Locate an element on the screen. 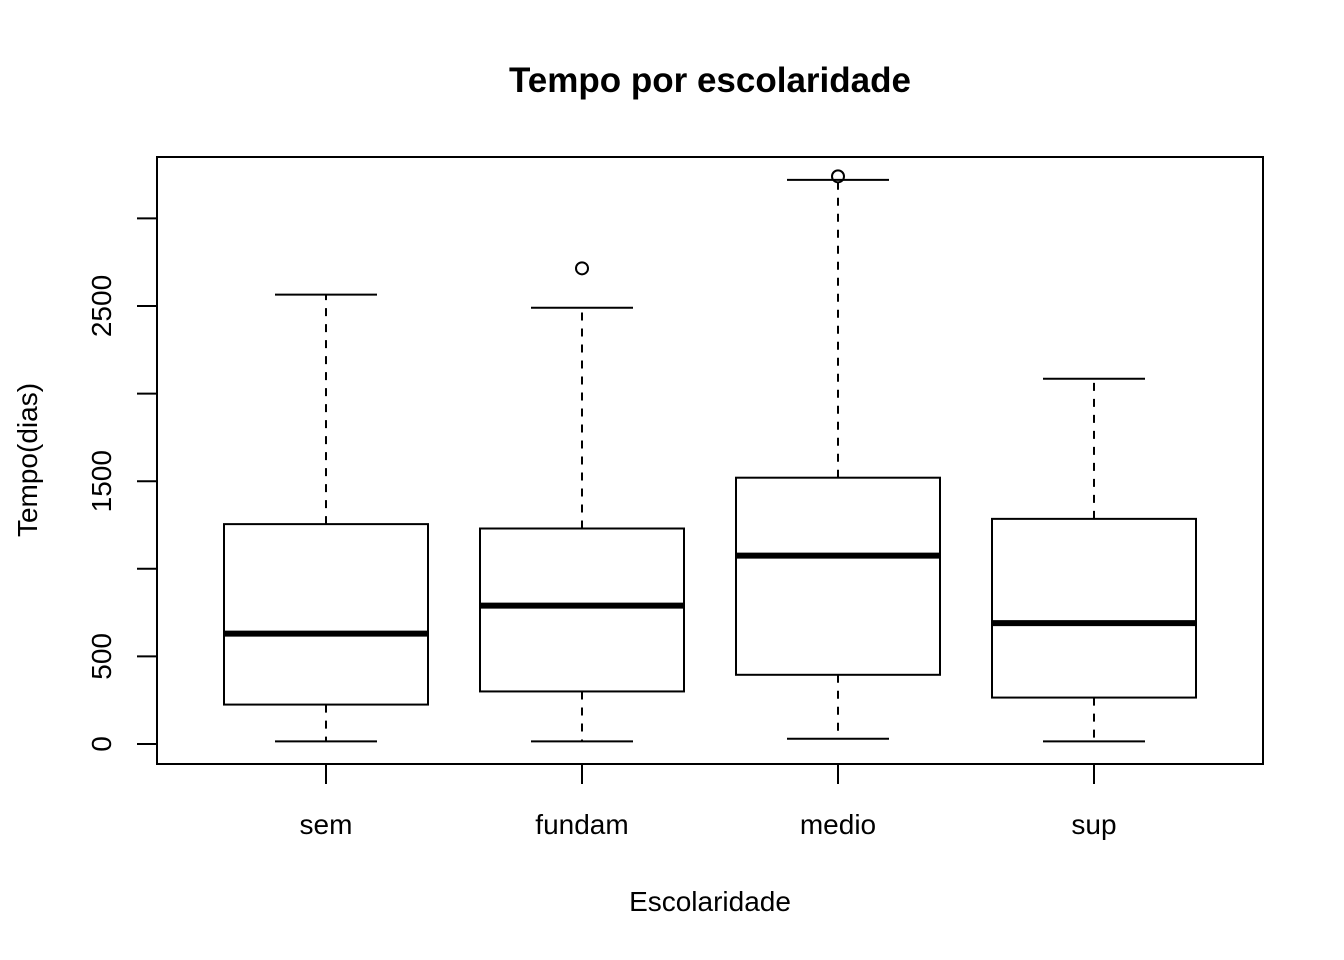 The width and height of the screenshot is (1344, 960). y-tick-label: 2500 is located at coordinates (101, 306).